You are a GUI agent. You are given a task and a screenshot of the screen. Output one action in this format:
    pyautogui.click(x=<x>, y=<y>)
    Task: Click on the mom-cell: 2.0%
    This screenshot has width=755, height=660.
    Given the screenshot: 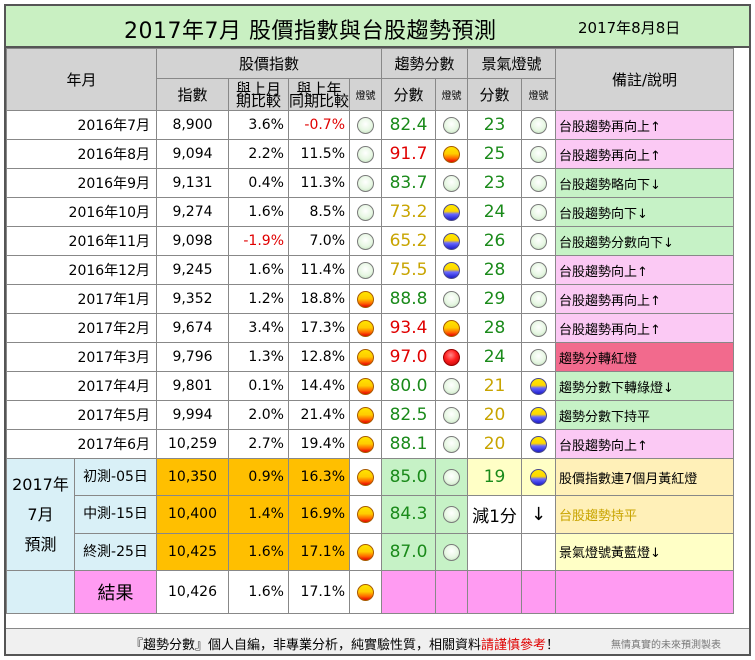 What is the action you would take?
    pyautogui.click(x=258, y=415)
    